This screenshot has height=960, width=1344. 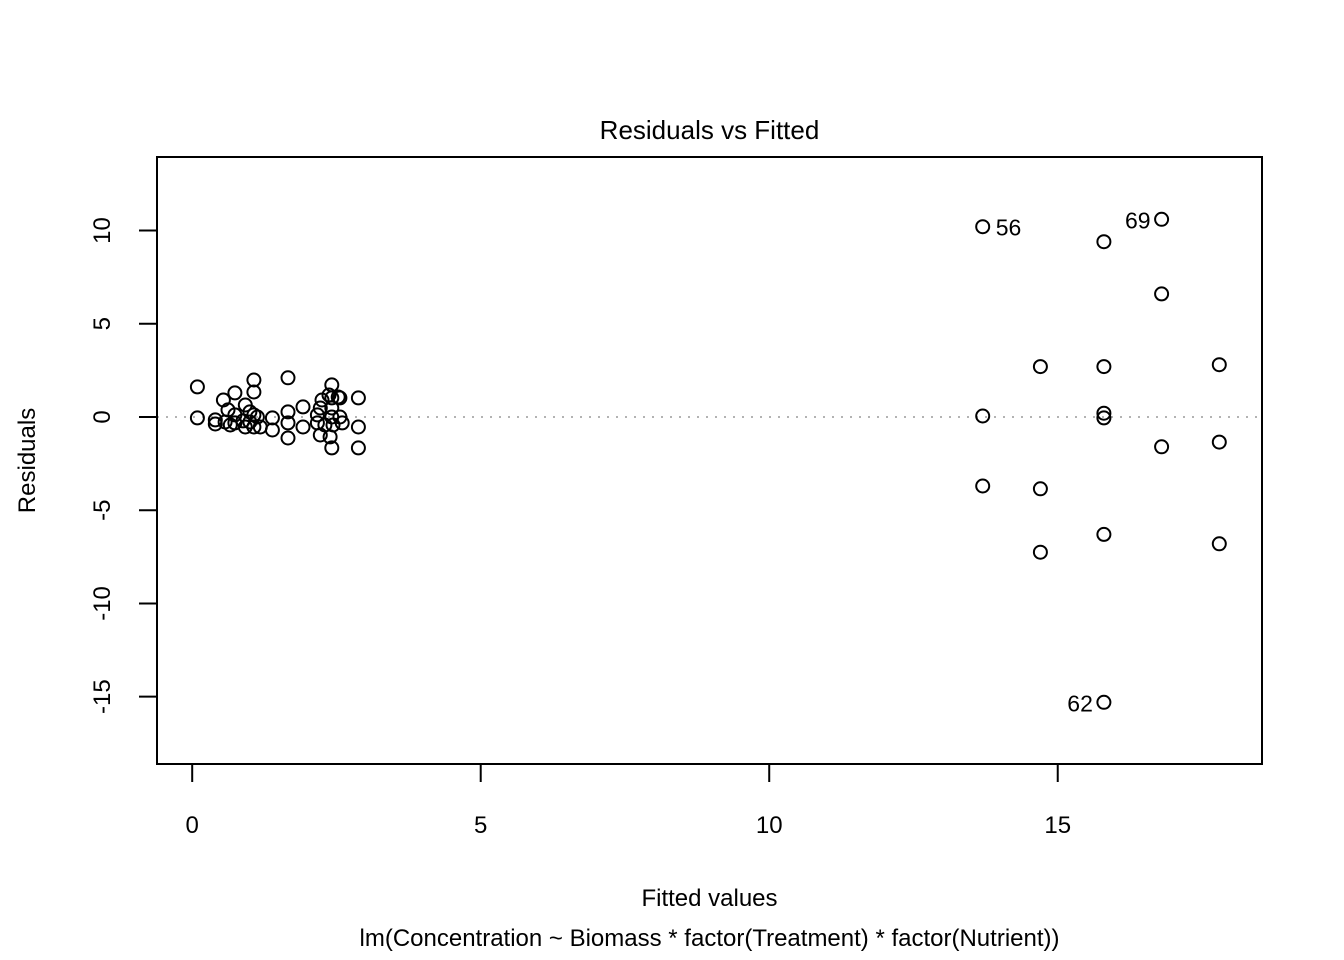 I want to click on outlier-label-69: 69, so click(x=1138, y=220).